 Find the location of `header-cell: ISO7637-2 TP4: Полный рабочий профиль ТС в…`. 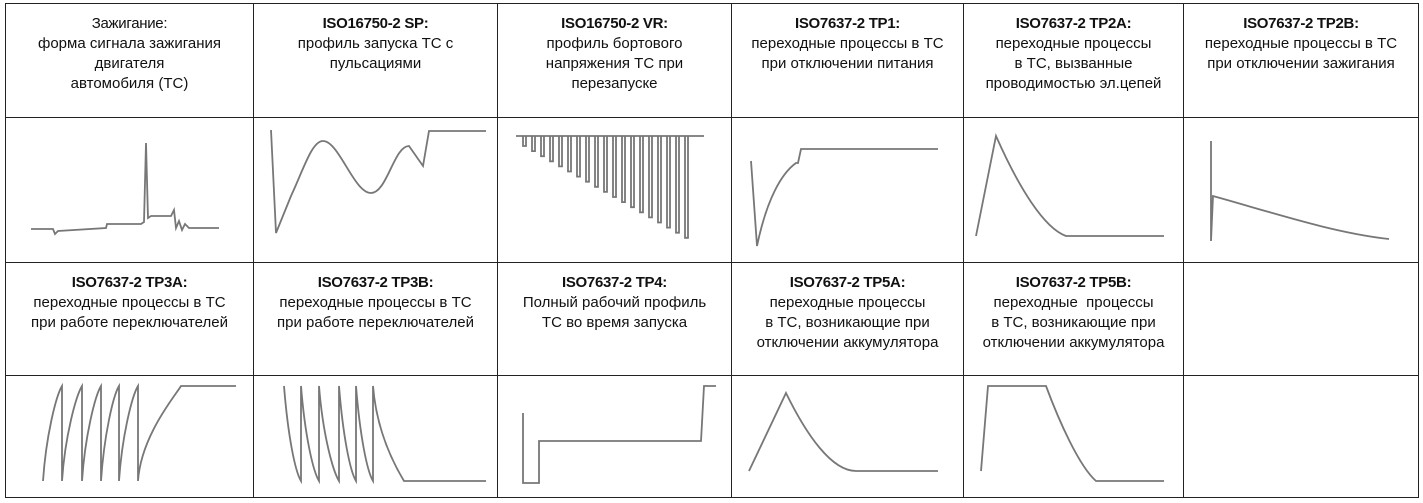

header-cell: ISO7637-2 TP4: Полный рабочий профиль ТС в… is located at coordinates (614, 319).